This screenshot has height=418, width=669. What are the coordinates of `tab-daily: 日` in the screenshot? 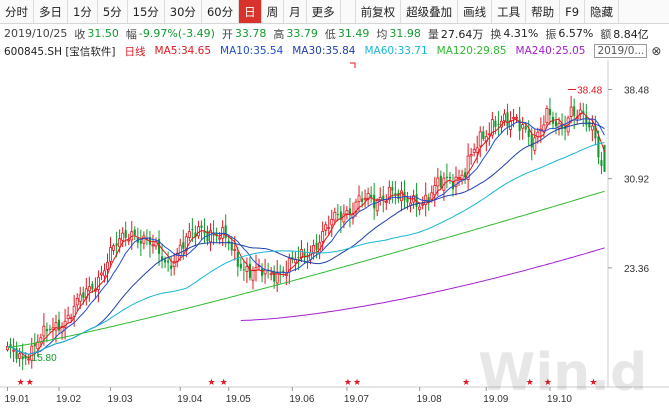 It's located at (250, 11).